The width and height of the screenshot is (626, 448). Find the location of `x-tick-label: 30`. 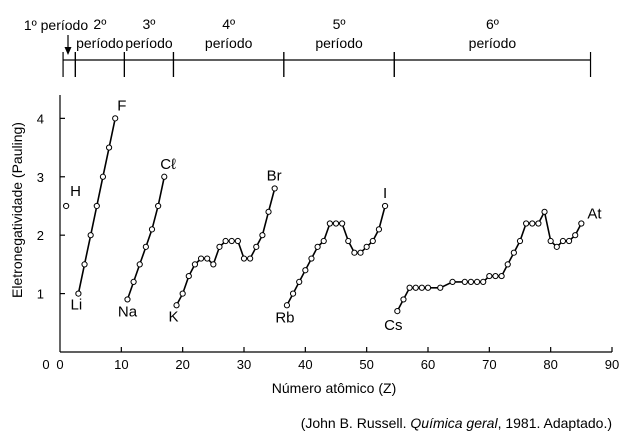

x-tick-label: 30 is located at coordinates (244, 364).